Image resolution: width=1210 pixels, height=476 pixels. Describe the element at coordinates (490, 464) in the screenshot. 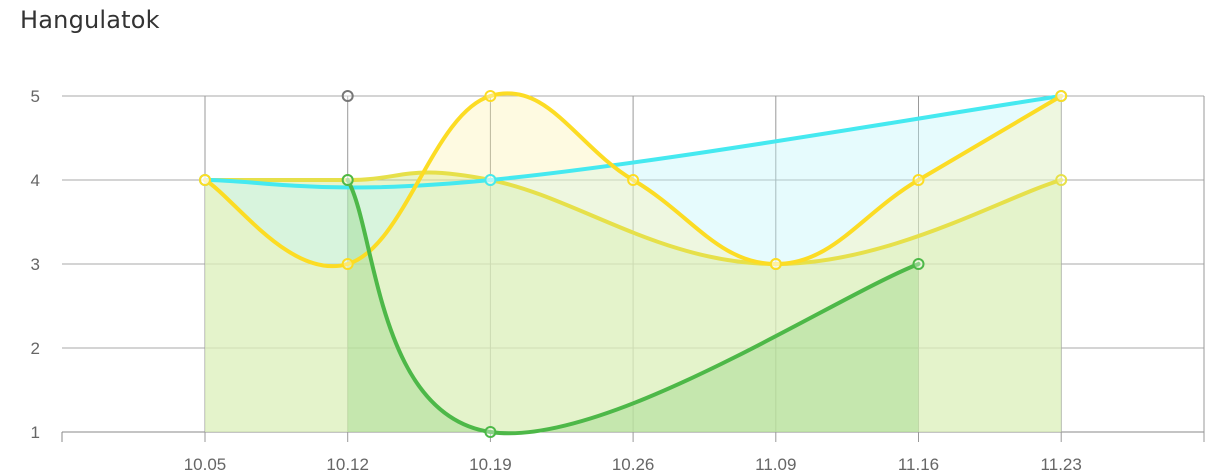

I see `x-tick-label: 10.19` at that location.